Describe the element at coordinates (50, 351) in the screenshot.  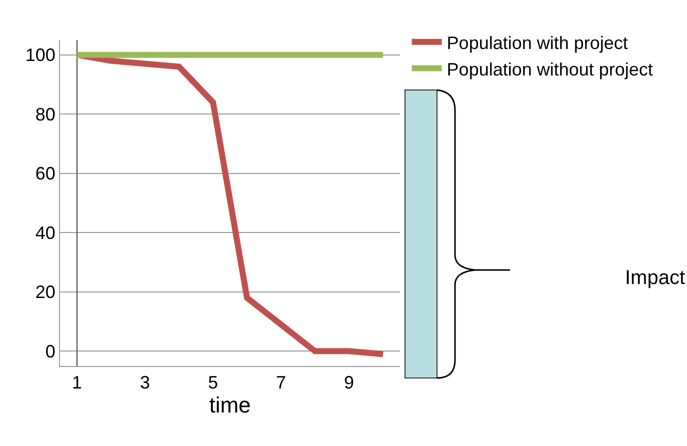
I see `y-tick-label: 0` at that location.